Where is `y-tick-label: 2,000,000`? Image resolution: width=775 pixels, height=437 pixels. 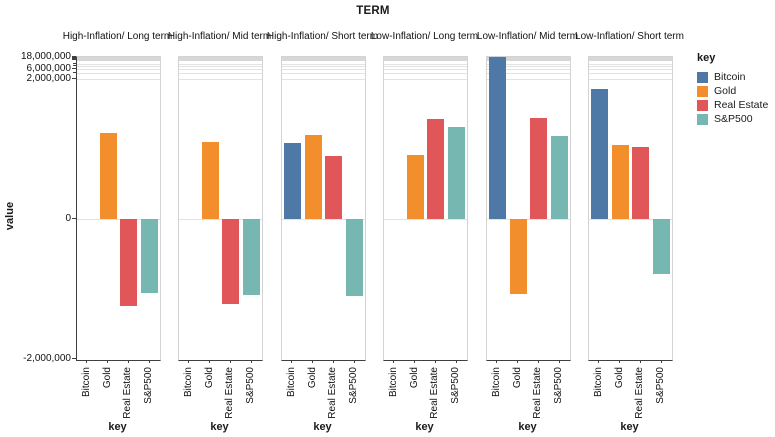
y-tick-label: 2,000,000 is located at coordinates (49, 78).